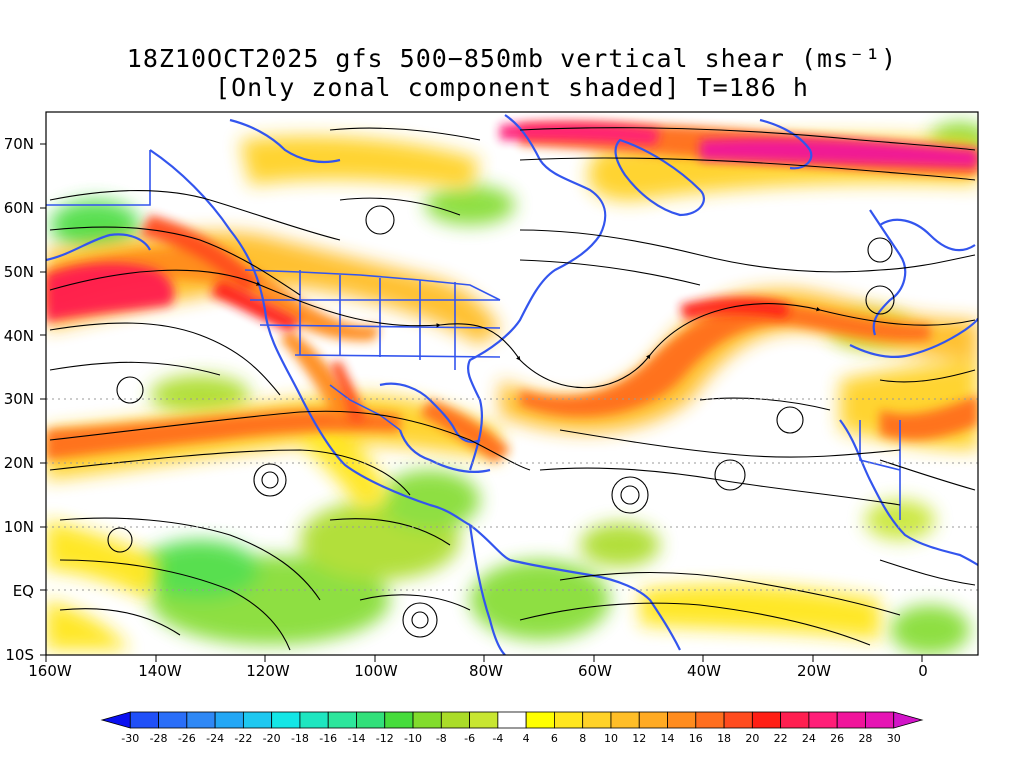  Describe the element at coordinates (695, 738) in the screenshot. I see `colorbar-label: 16` at that location.